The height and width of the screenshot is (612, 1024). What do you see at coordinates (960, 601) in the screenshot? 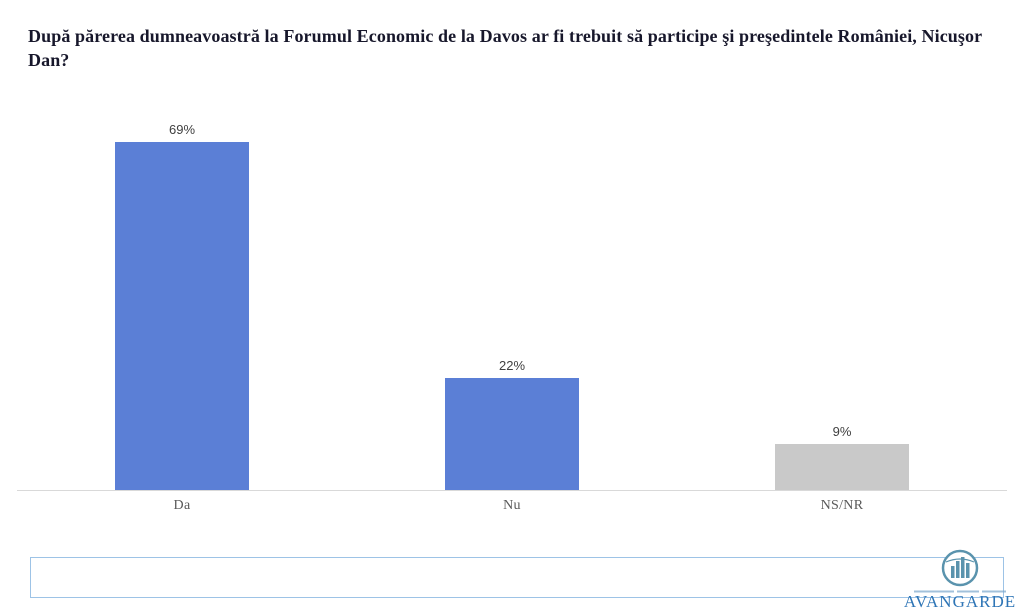
I see `brand-name: AVANGARDE` at bounding box center [960, 601].